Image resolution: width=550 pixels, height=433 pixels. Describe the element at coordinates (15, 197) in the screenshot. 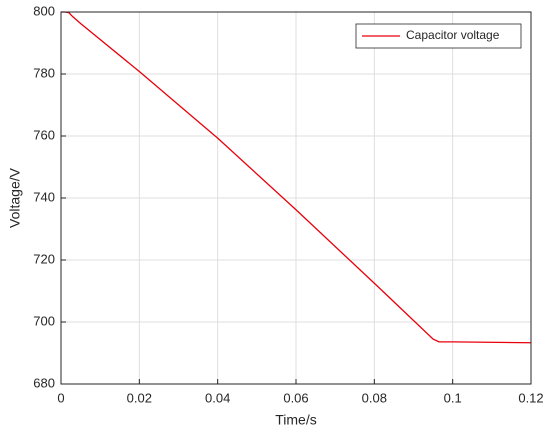

I see `y-axis-label: Voltage/V` at that location.